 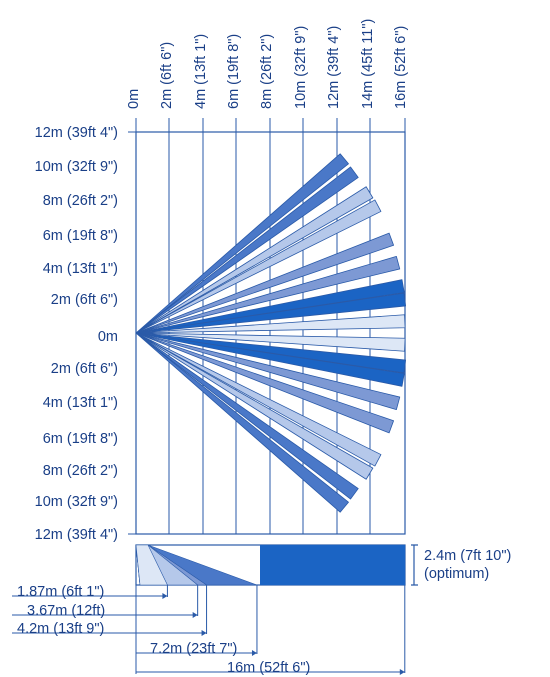 I want to click on side-wedges, so click(x=196, y=565).